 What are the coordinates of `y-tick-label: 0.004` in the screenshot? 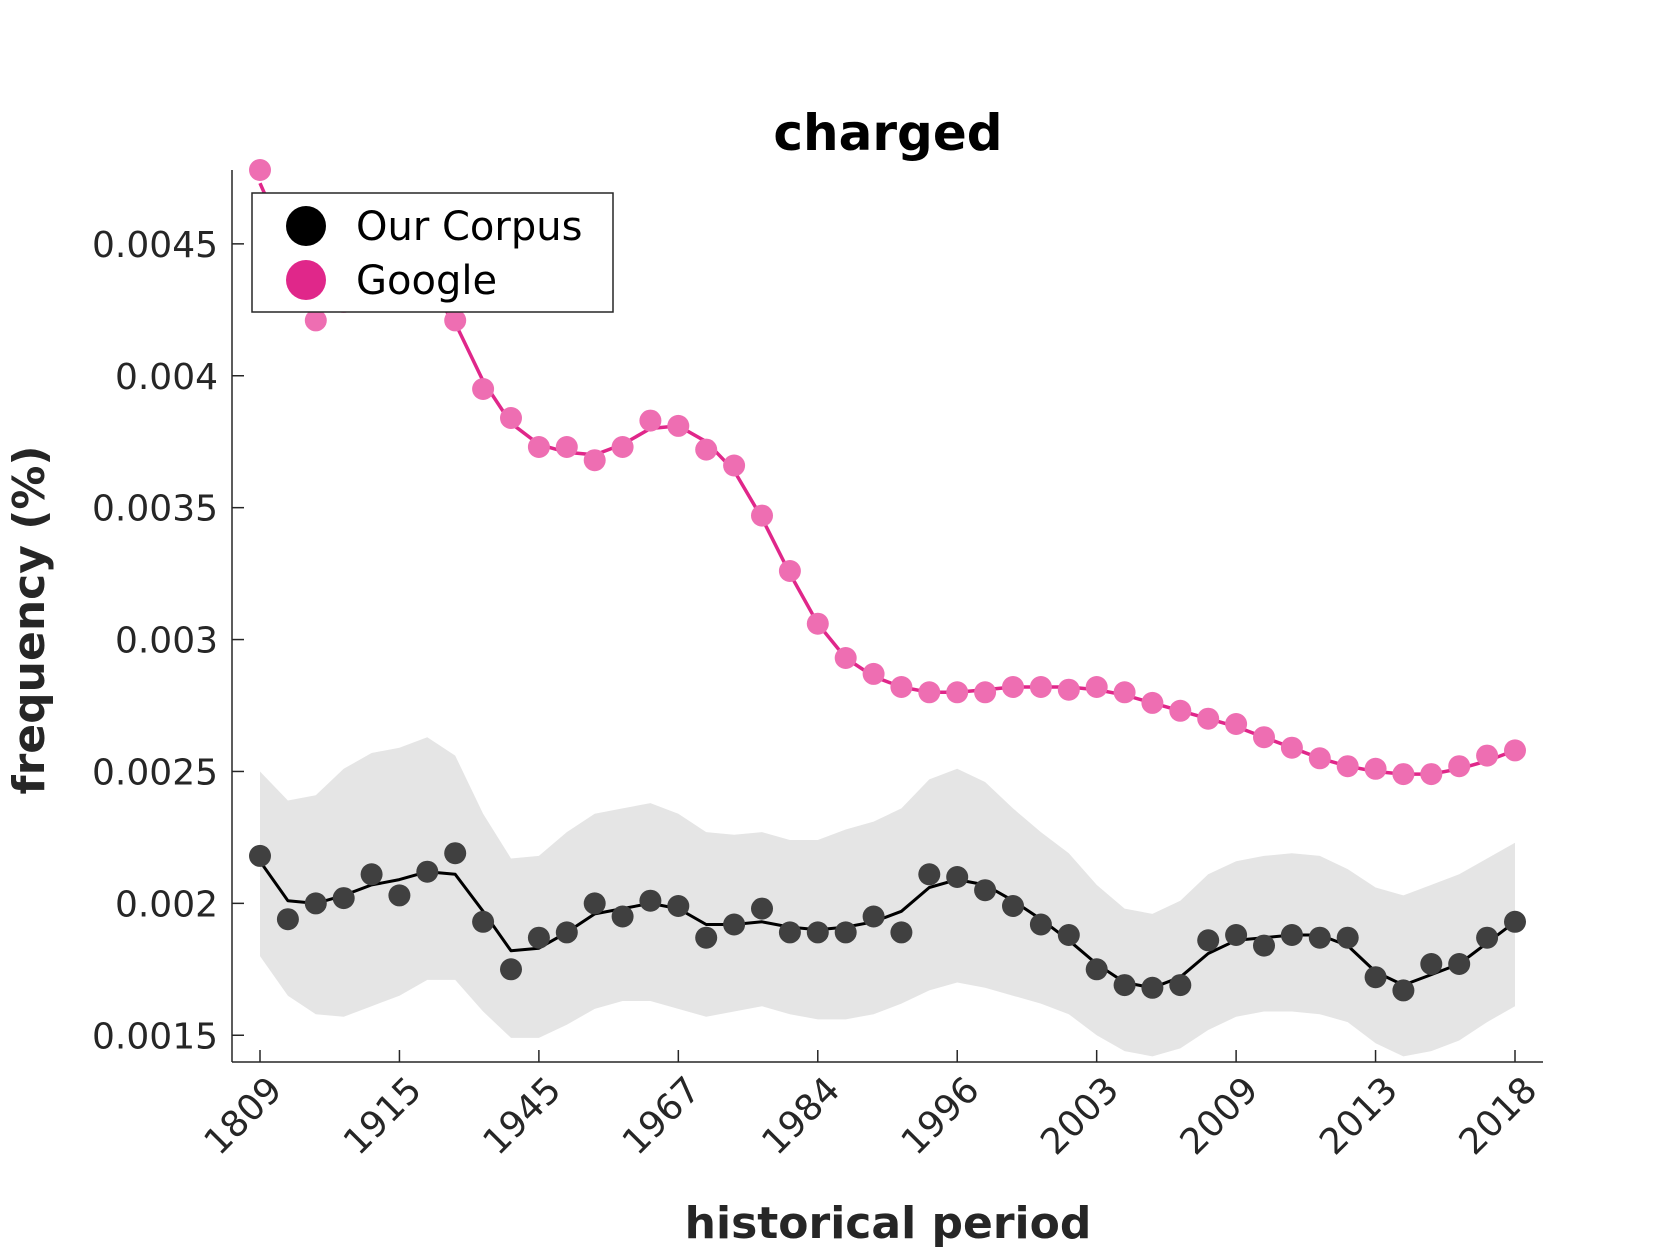 It's located at (166, 377).